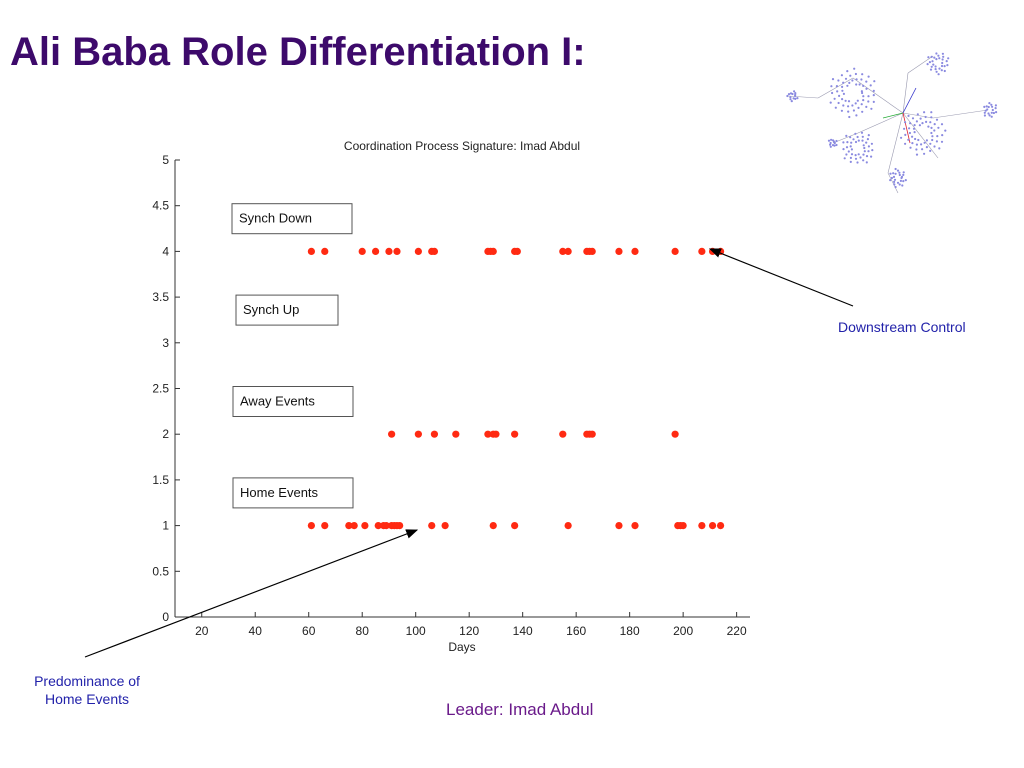 The width and height of the screenshot is (1024, 768). Describe the element at coordinates (165, 434) in the screenshot. I see `y-tick-label: 2` at that location.